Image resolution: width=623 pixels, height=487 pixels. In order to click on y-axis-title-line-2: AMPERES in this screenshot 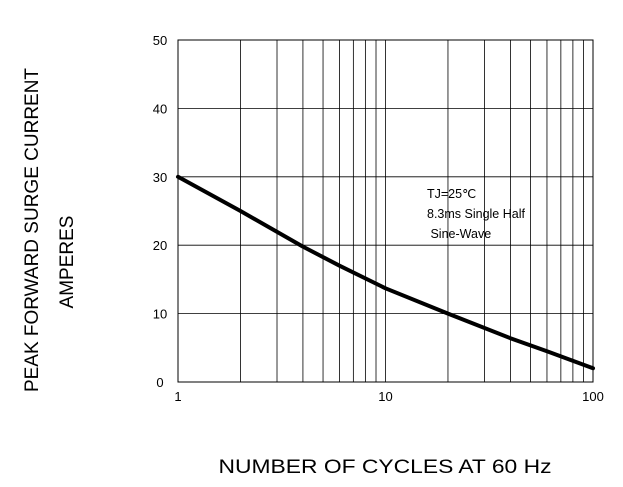, I will do `click(67, 262)`.